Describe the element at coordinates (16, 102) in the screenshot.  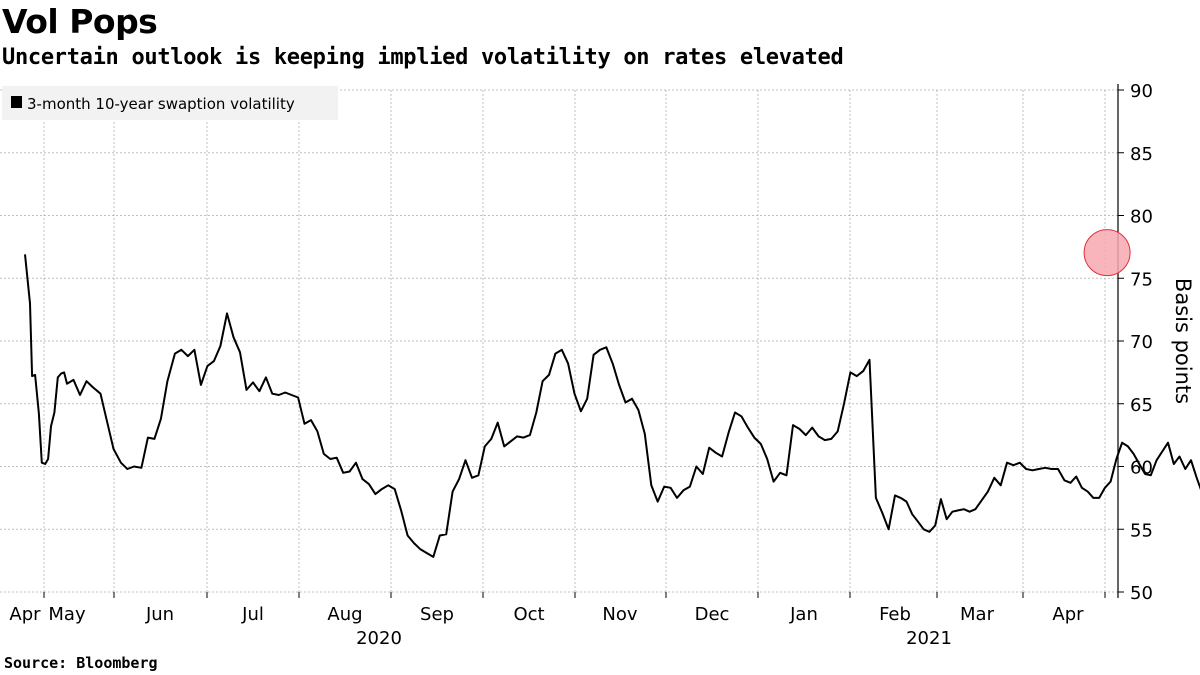
I see `legend-swatch` at that location.